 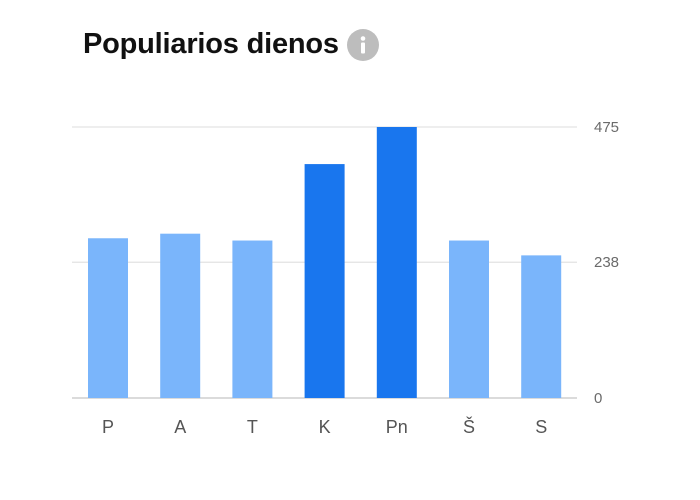 What do you see at coordinates (108, 427) in the screenshot?
I see `x-category-label: P` at bounding box center [108, 427].